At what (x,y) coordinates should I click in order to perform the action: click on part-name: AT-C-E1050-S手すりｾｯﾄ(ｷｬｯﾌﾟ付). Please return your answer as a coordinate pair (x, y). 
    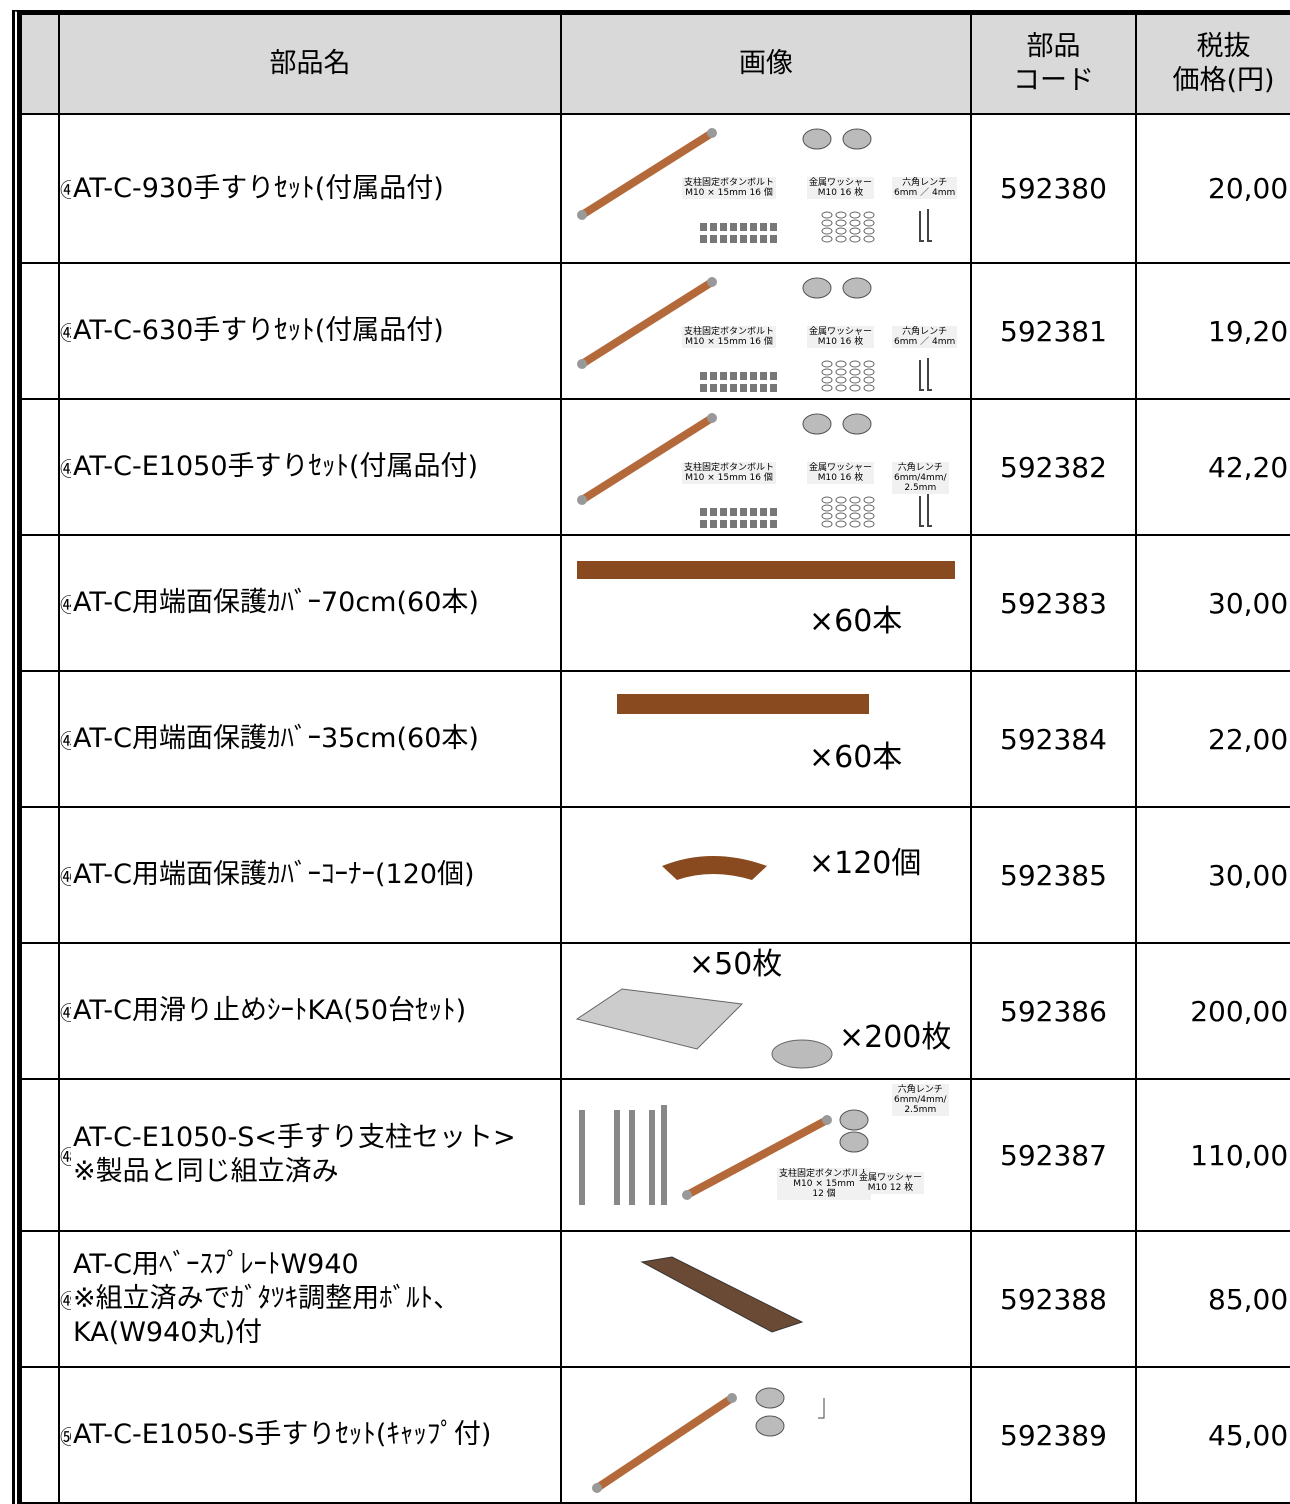
    Looking at the image, I should click on (316, 1435).